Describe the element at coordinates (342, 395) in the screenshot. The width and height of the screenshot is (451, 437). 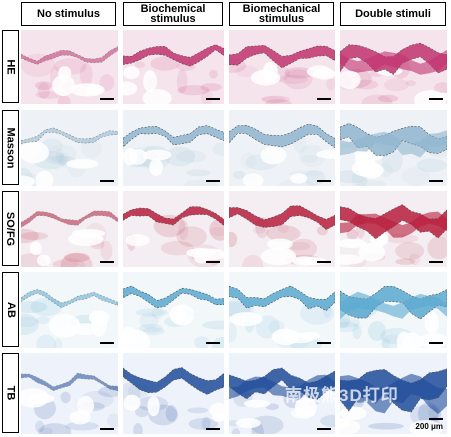
I see `watermark: 南极熊3D打印` at that location.